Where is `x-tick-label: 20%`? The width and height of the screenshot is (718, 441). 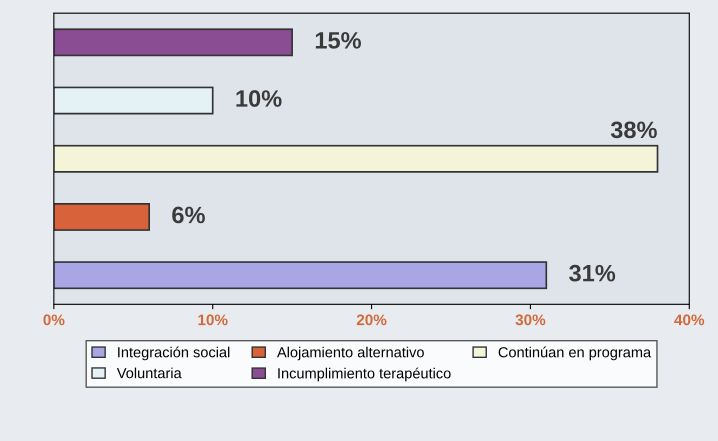
x-tick-label: 20% is located at coordinates (371, 320).